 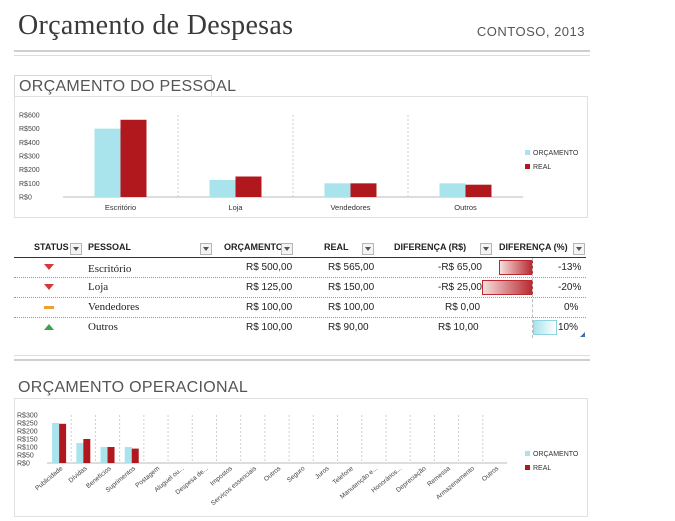 I want to click on orcamento-filter-dropdown, so click(x=287, y=249).